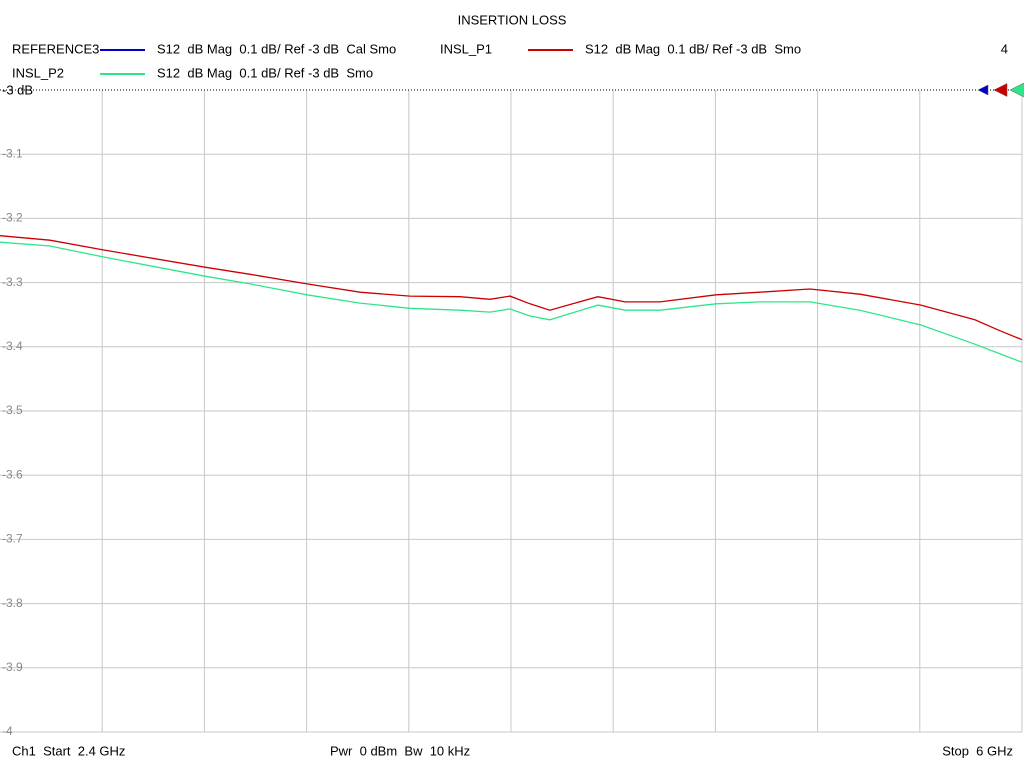 The height and width of the screenshot is (768, 1024). What do you see at coordinates (12, 474) in the screenshot?
I see `y-tick-label: -3.6` at bounding box center [12, 474].